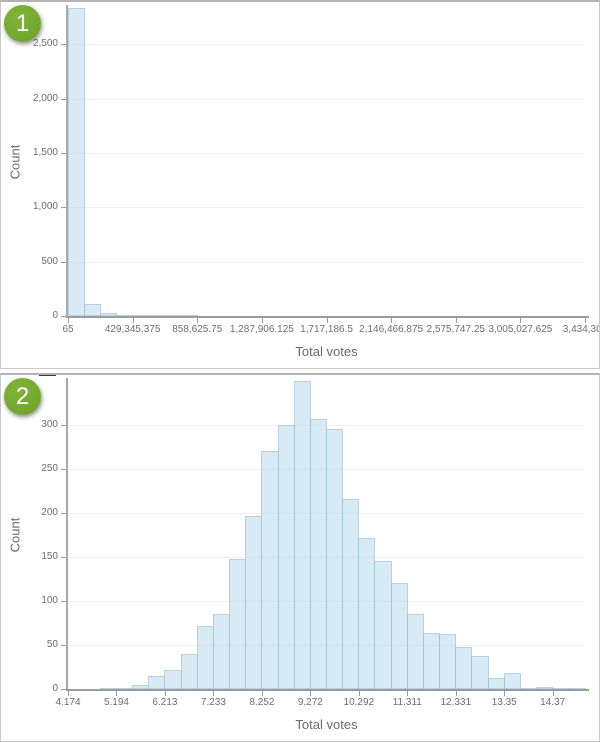  Describe the element at coordinates (49, 424) in the screenshot. I see `y-tick-label: 300` at that location.